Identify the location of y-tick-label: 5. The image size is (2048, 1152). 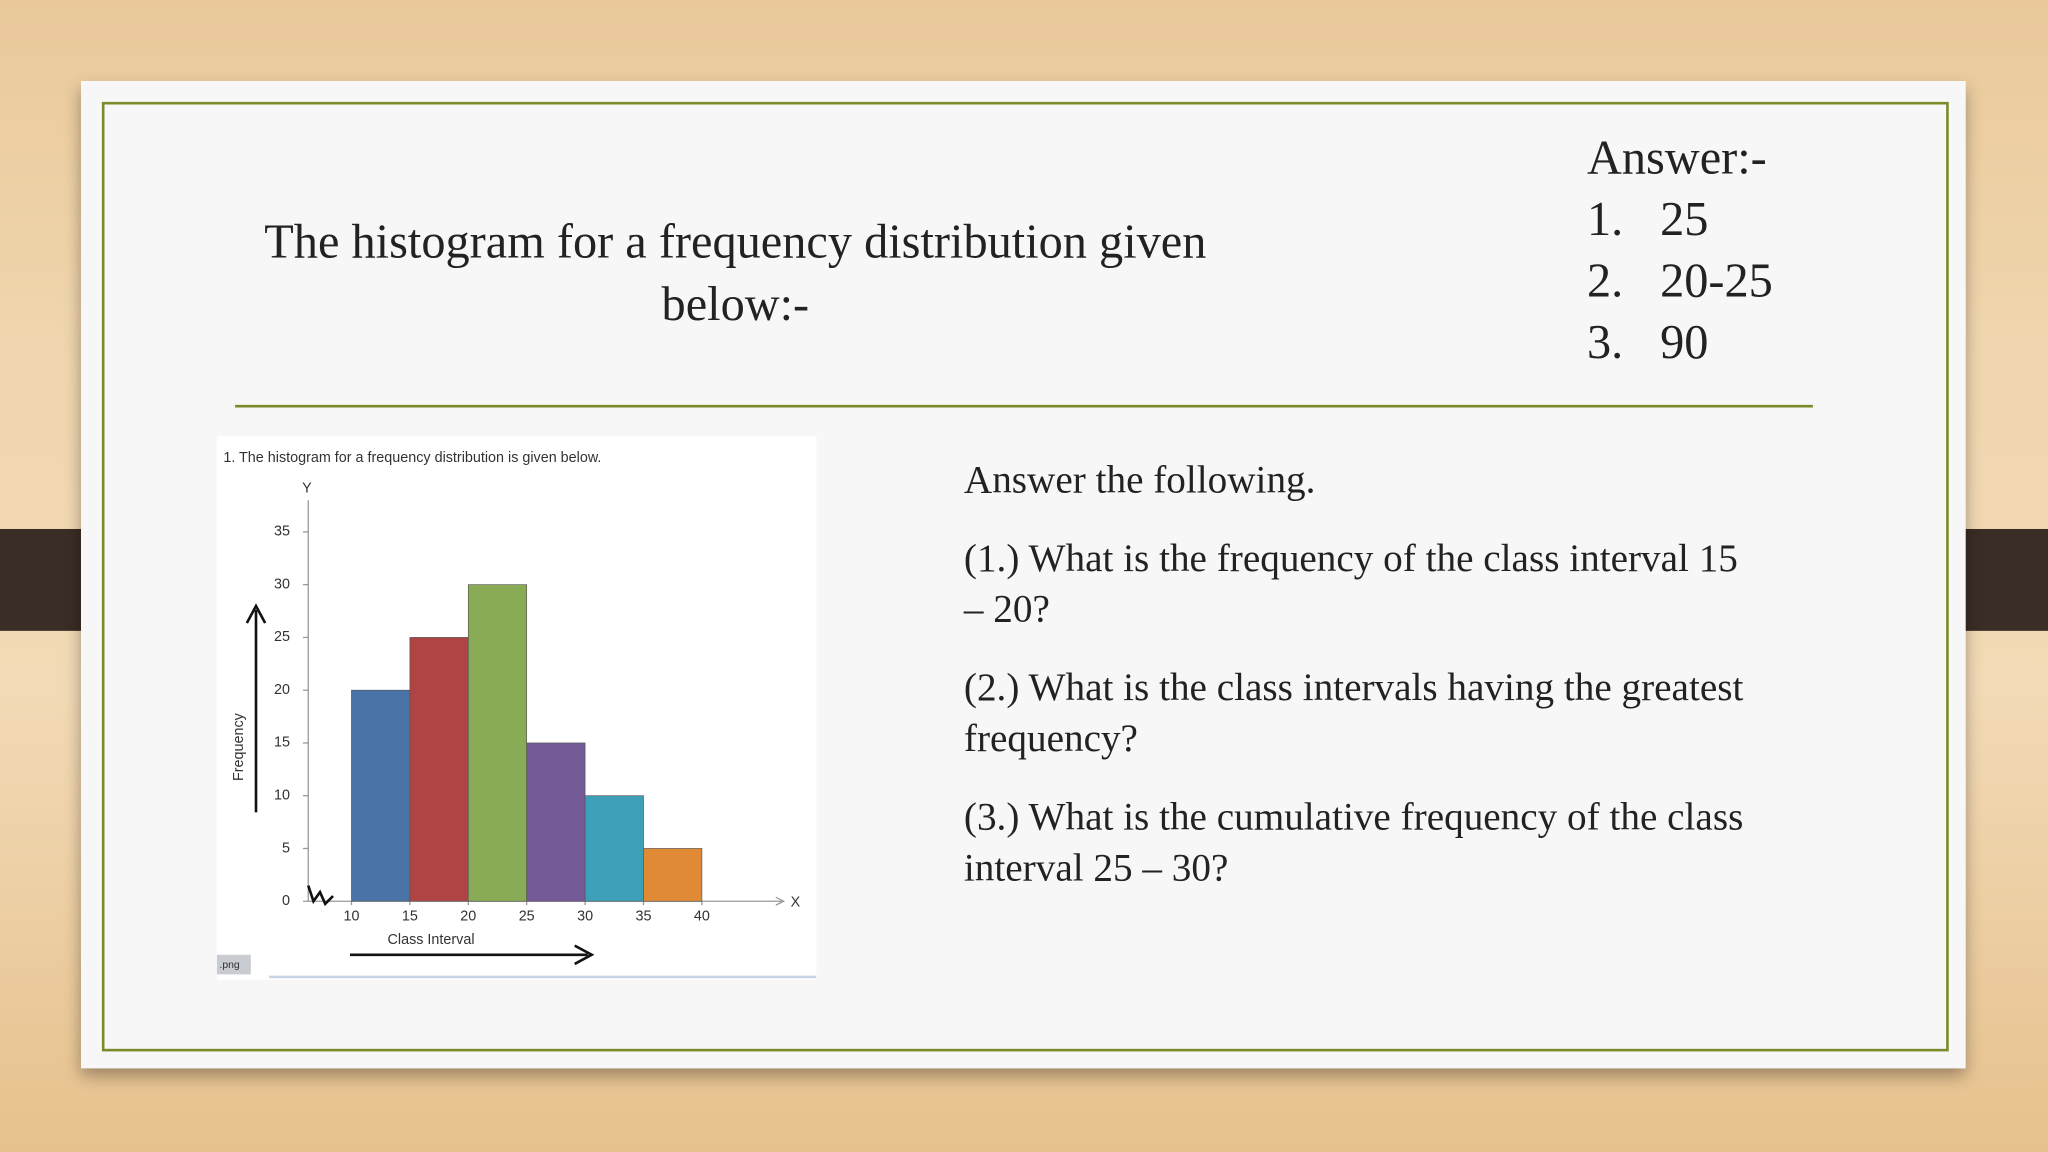
(286, 848).